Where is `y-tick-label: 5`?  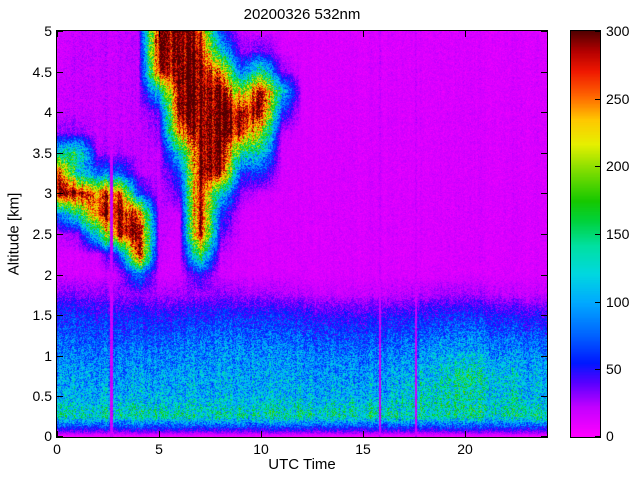
y-tick-label: 5 is located at coordinates (48, 31).